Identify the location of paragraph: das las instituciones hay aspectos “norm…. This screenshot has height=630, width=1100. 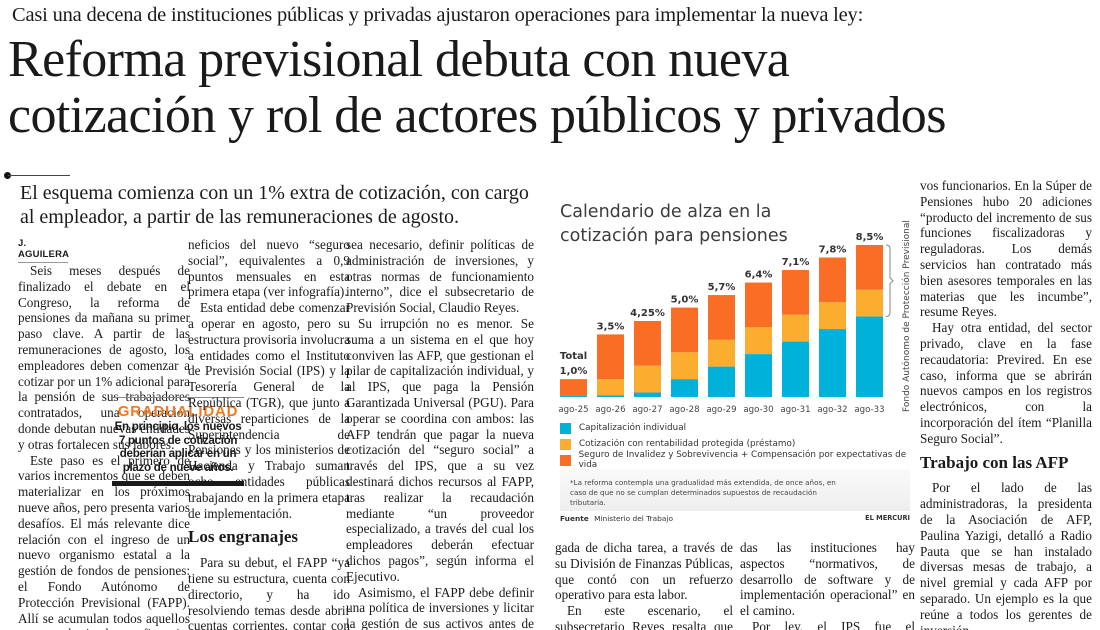
(827, 579).